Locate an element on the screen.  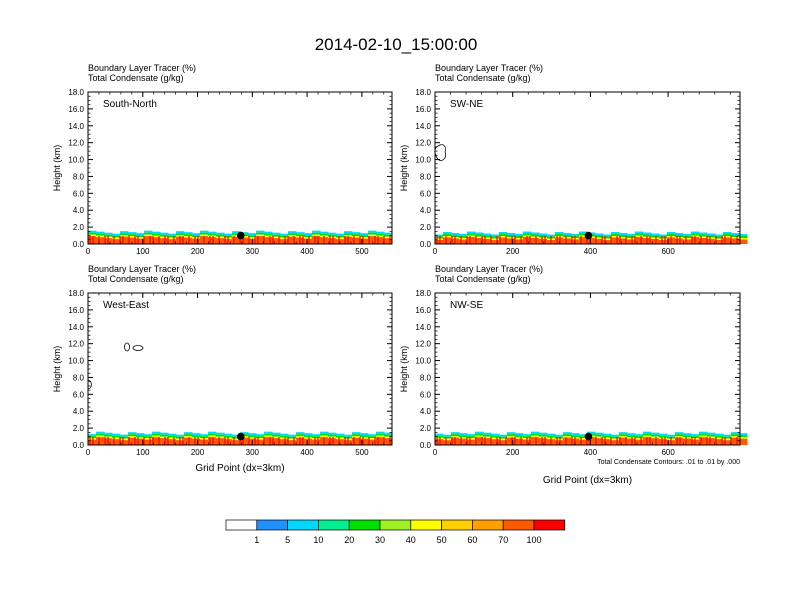
colorbar-label: 1 is located at coordinates (256, 540).